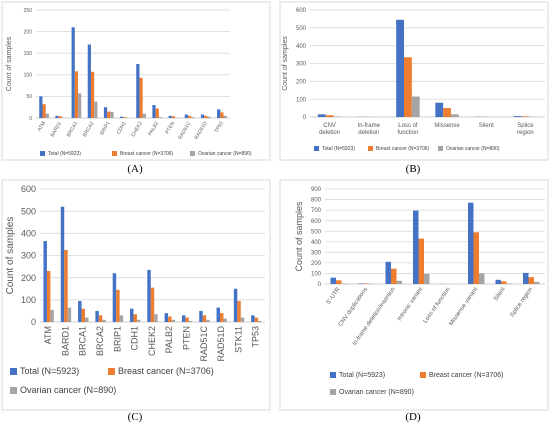 The height and width of the screenshot is (425, 550). What do you see at coordinates (473, 149) in the screenshot?
I see `legend-label-ovarian: Ovarian cancer (N=890)` at bounding box center [473, 149].